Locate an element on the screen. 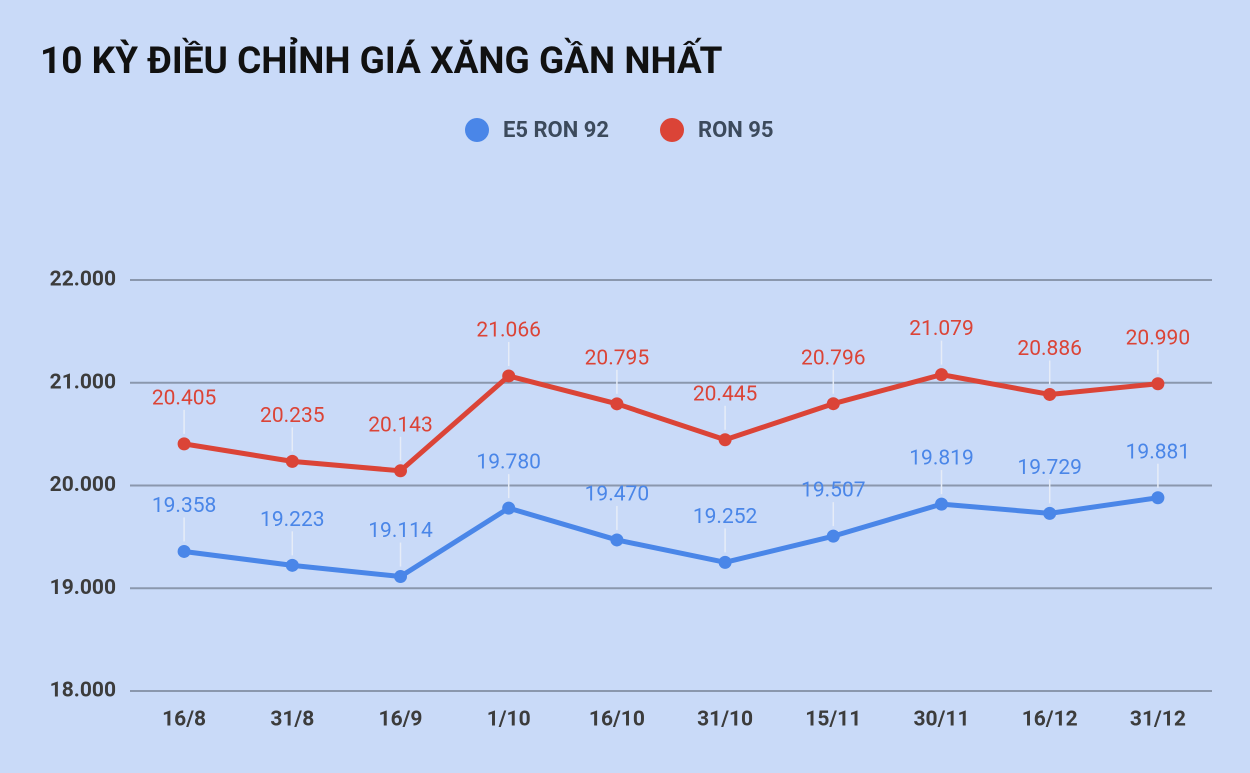  data-label: 20.235 is located at coordinates (292, 416).